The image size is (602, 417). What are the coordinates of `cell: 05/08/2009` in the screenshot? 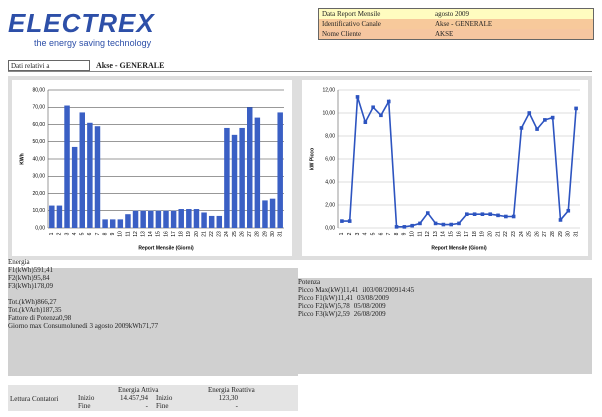 It's located at (369, 306).